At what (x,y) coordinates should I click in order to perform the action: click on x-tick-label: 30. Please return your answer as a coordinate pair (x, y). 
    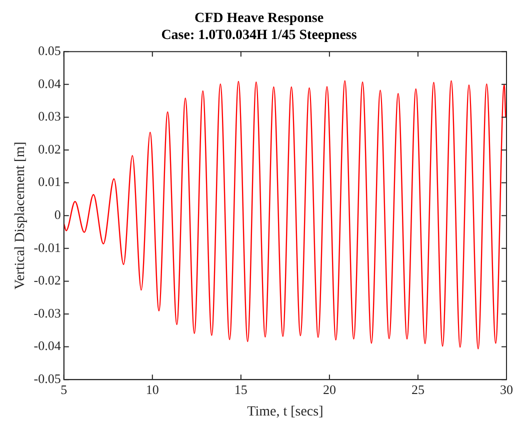
    Looking at the image, I should click on (506, 389).